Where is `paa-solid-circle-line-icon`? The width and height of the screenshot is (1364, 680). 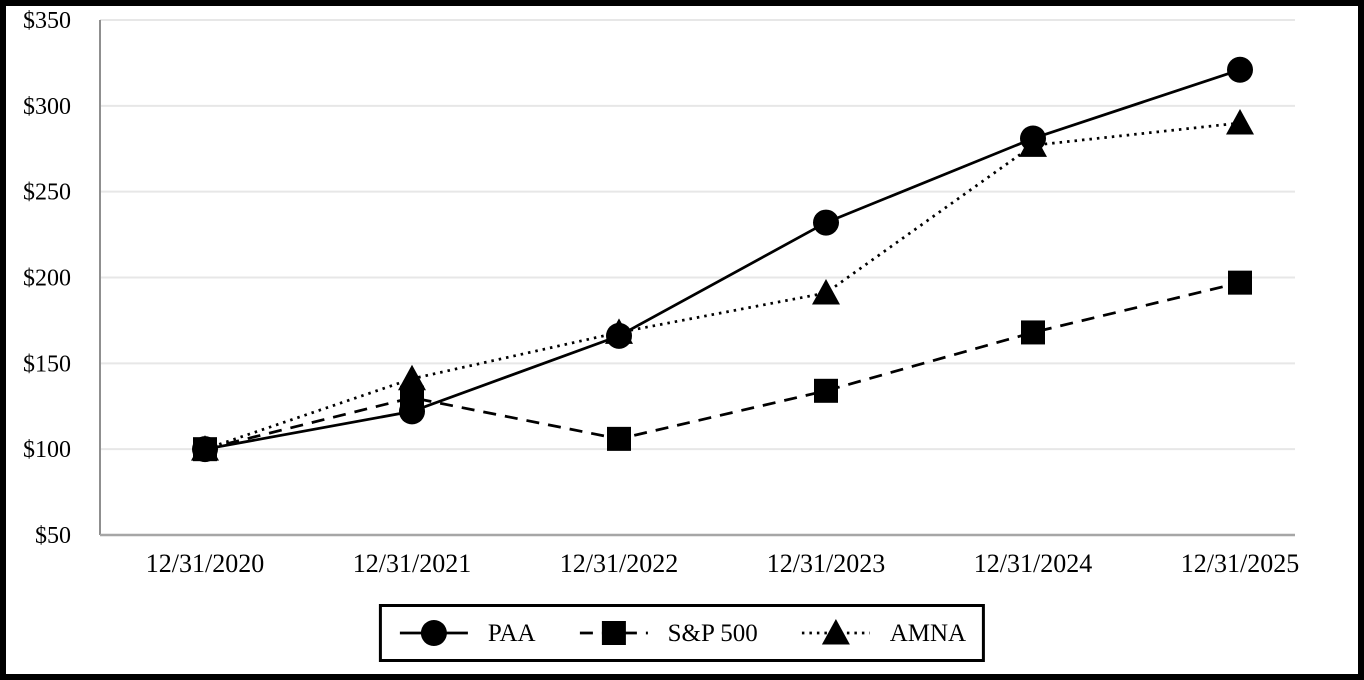 paa-solid-circle-line-icon is located at coordinates (433, 633).